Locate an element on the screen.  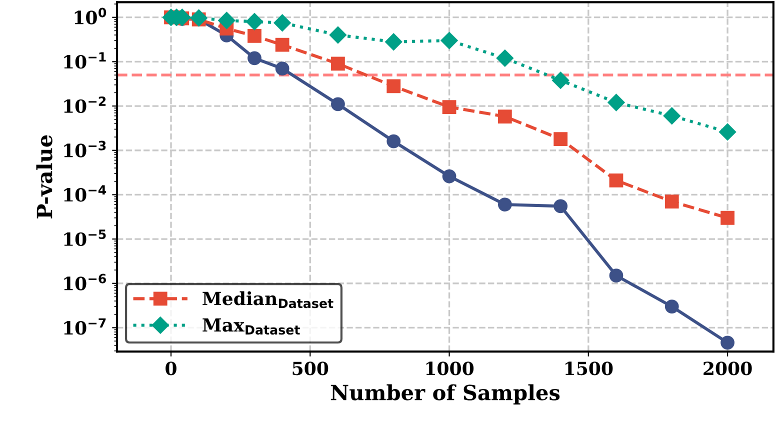
legend-label: Max$_{Dataset}$ is located at coordinates (251, 326).